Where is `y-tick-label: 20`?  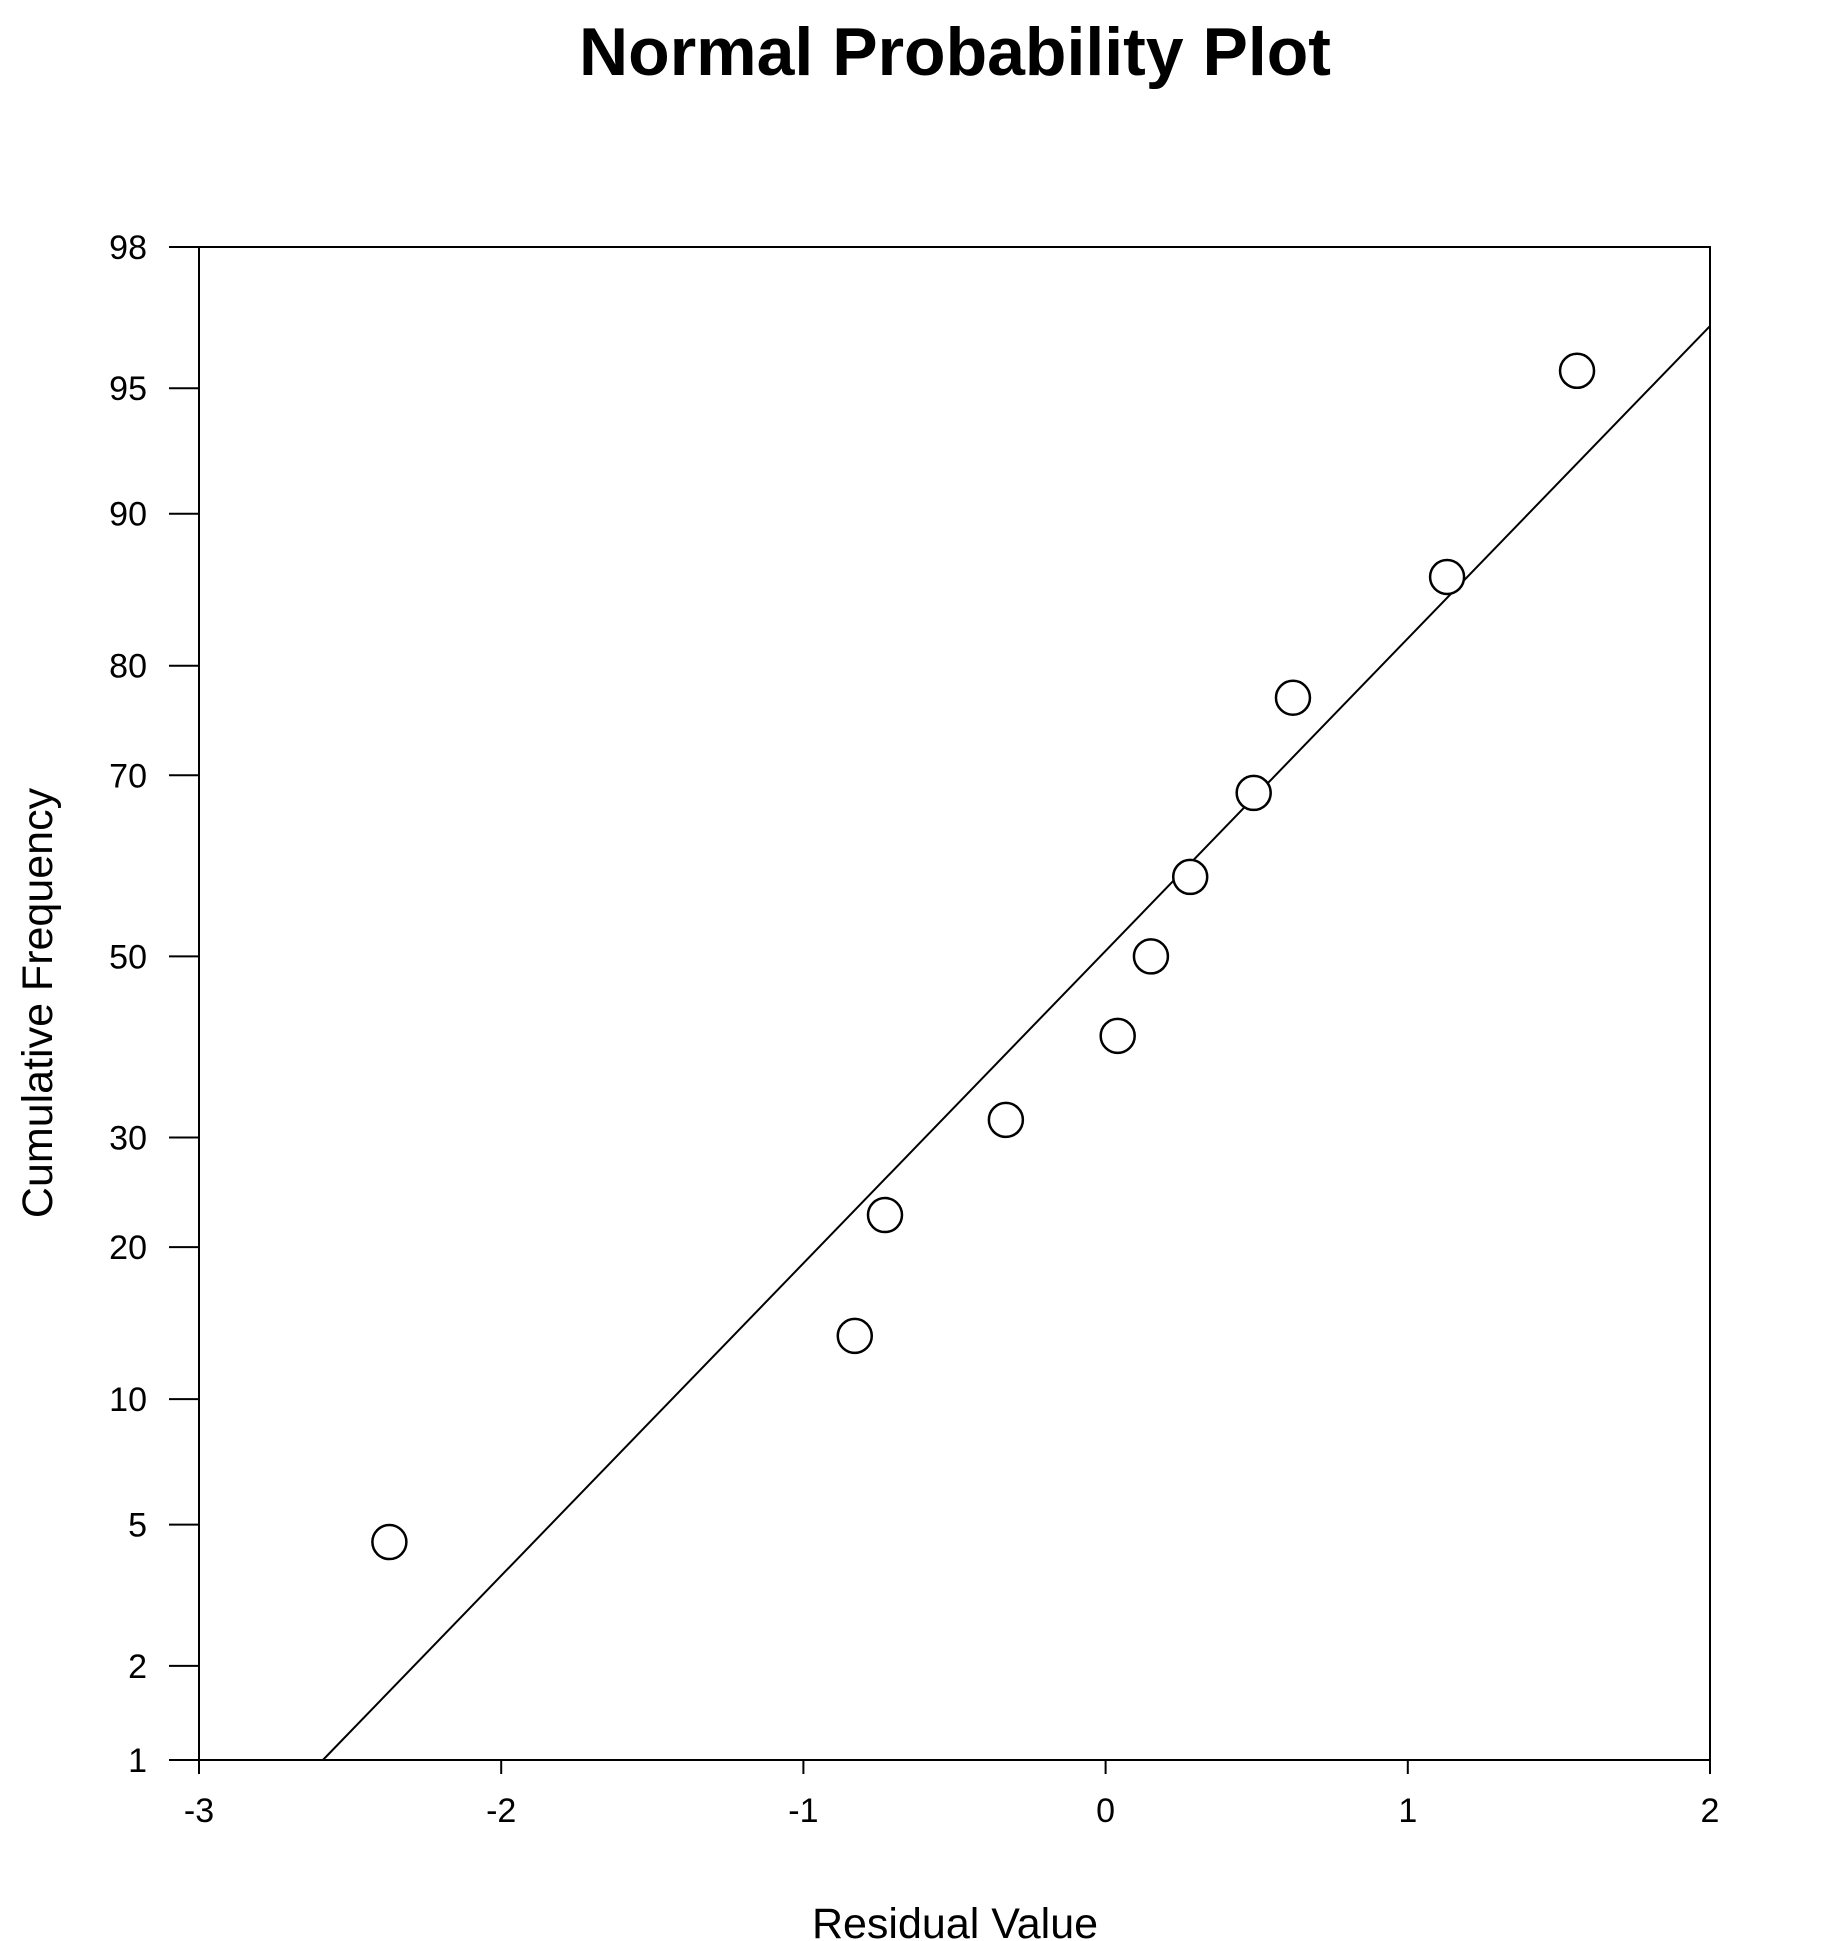
y-tick-label: 20 is located at coordinates (128, 1248).